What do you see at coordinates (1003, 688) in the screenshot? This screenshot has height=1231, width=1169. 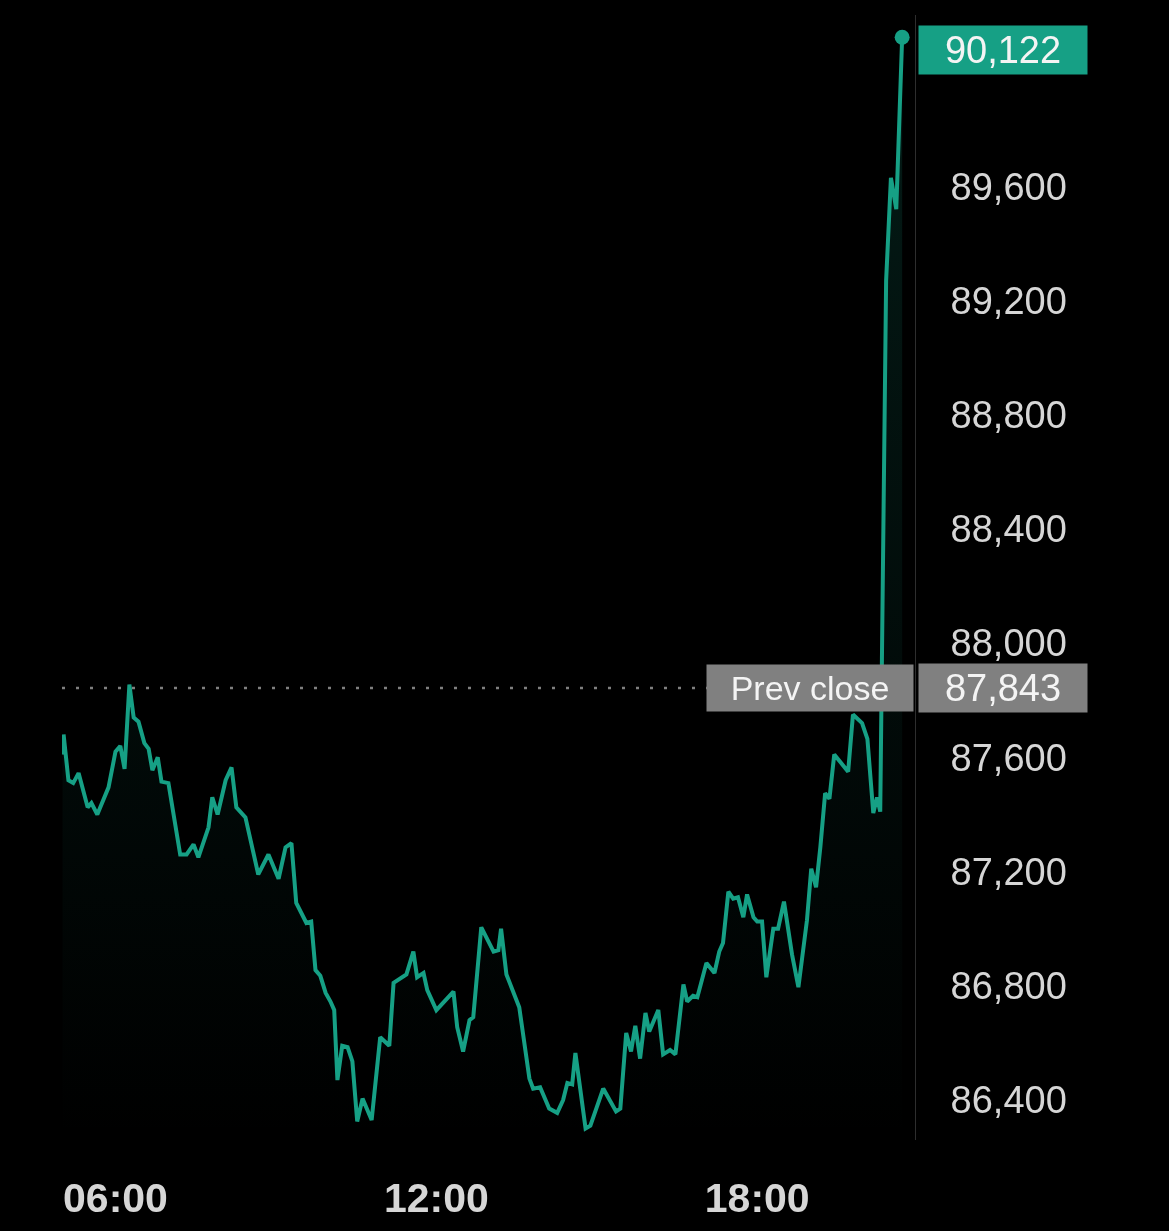 I see `text: 87,843` at bounding box center [1003, 688].